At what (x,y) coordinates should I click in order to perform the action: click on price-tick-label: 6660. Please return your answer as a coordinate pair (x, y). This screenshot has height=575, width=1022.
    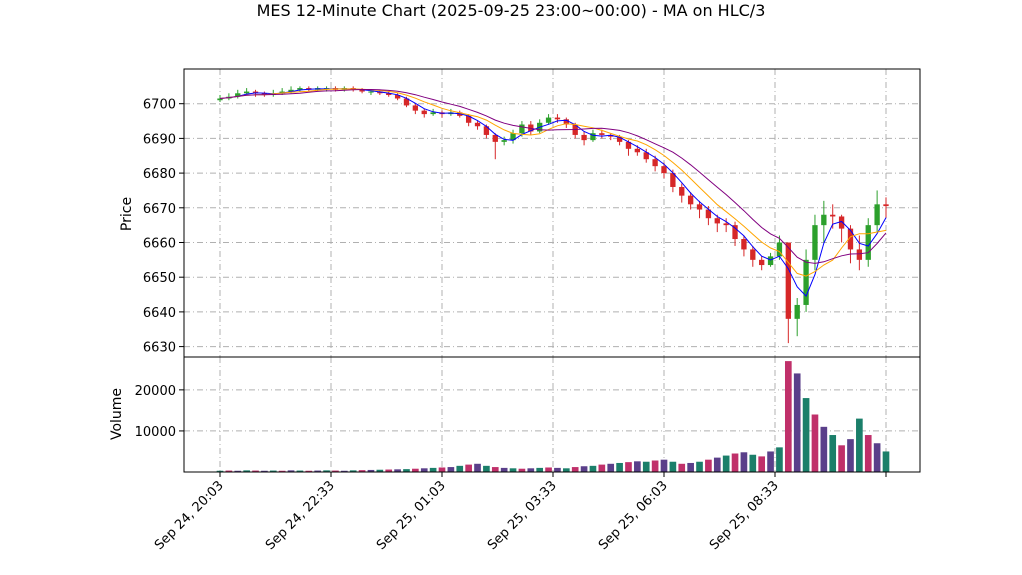
    Looking at the image, I should click on (159, 243).